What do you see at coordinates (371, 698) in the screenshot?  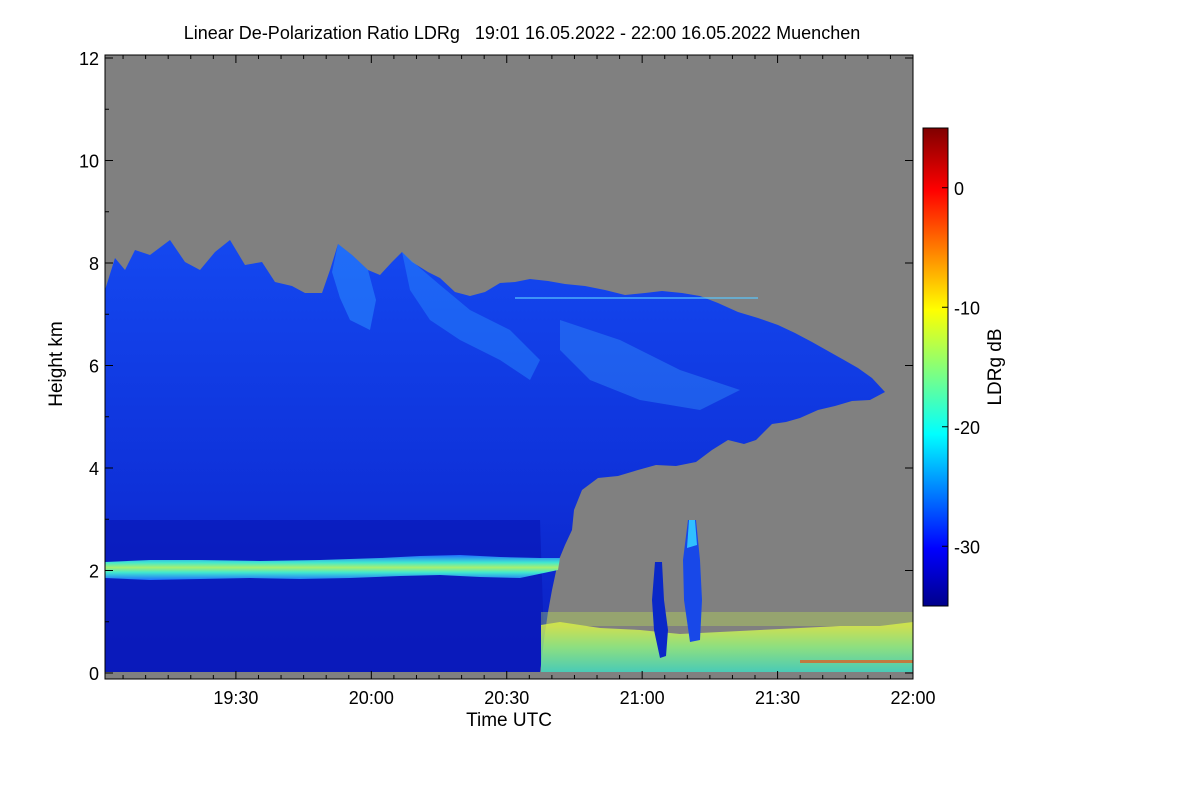 I see `x-tick-label: 20:00` at bounding box center [371, 698].